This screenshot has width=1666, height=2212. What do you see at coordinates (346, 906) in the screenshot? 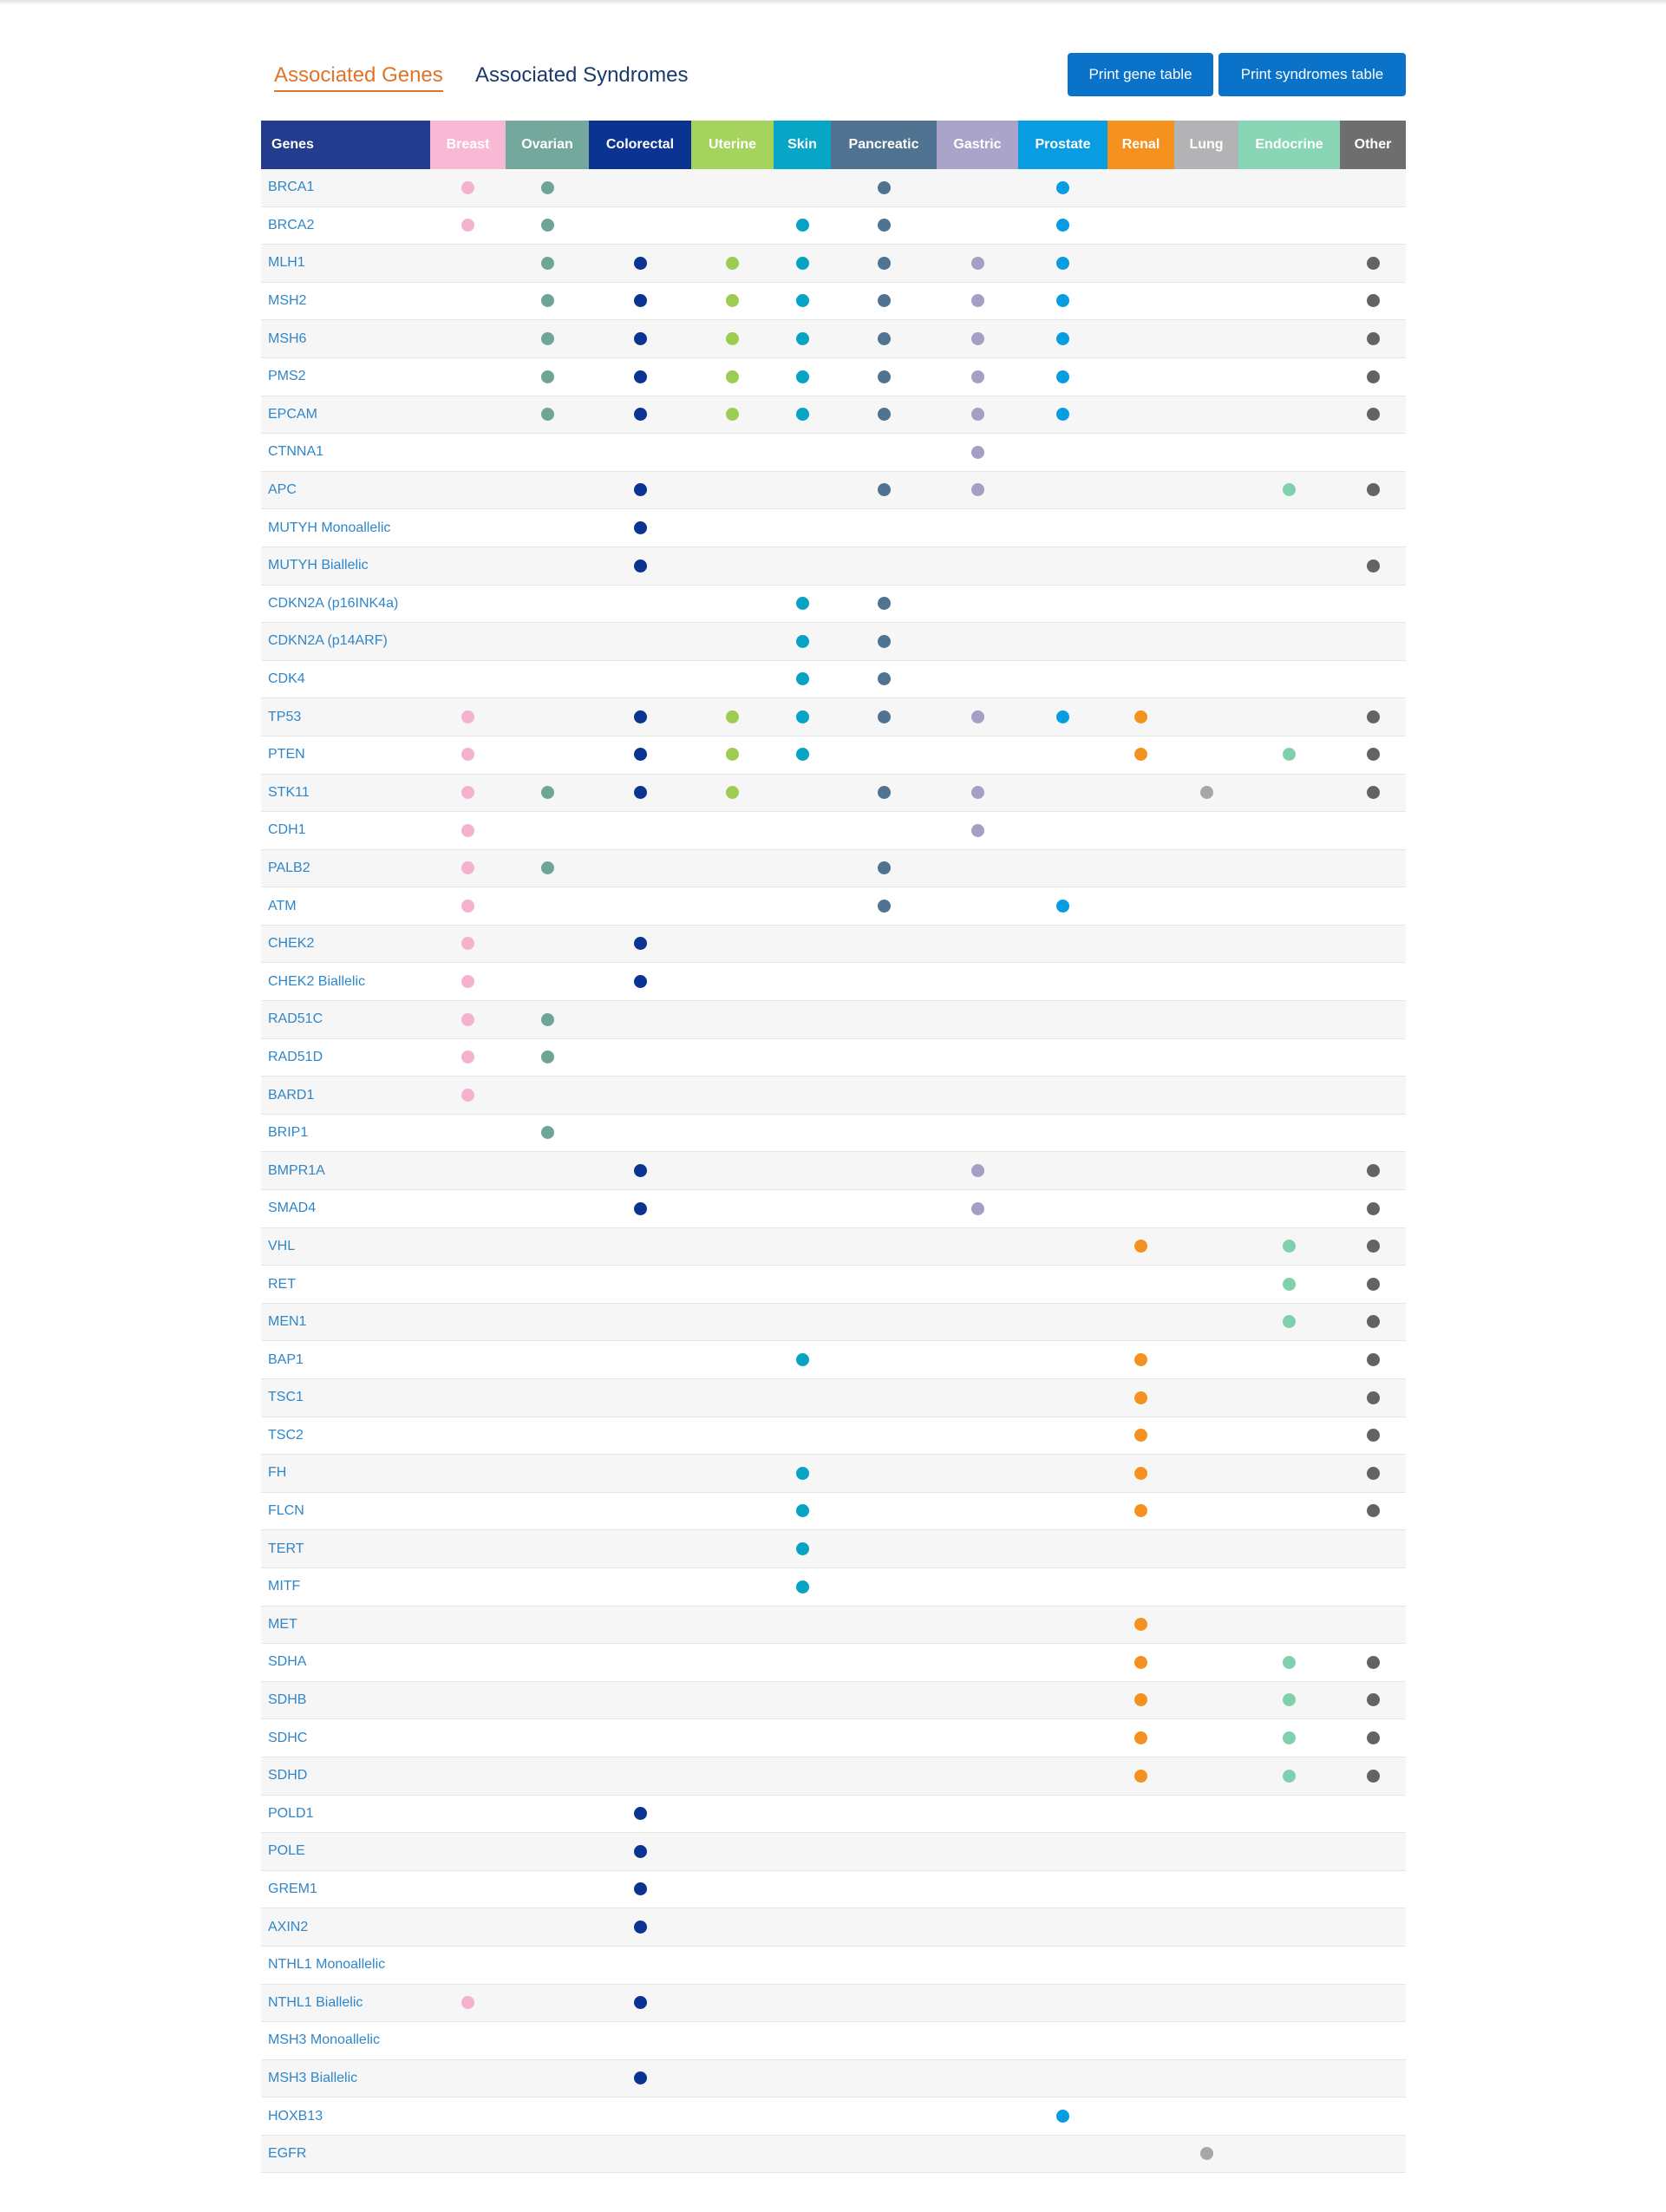
I see `gene-link: ATM` at bounding box center [346, 906].